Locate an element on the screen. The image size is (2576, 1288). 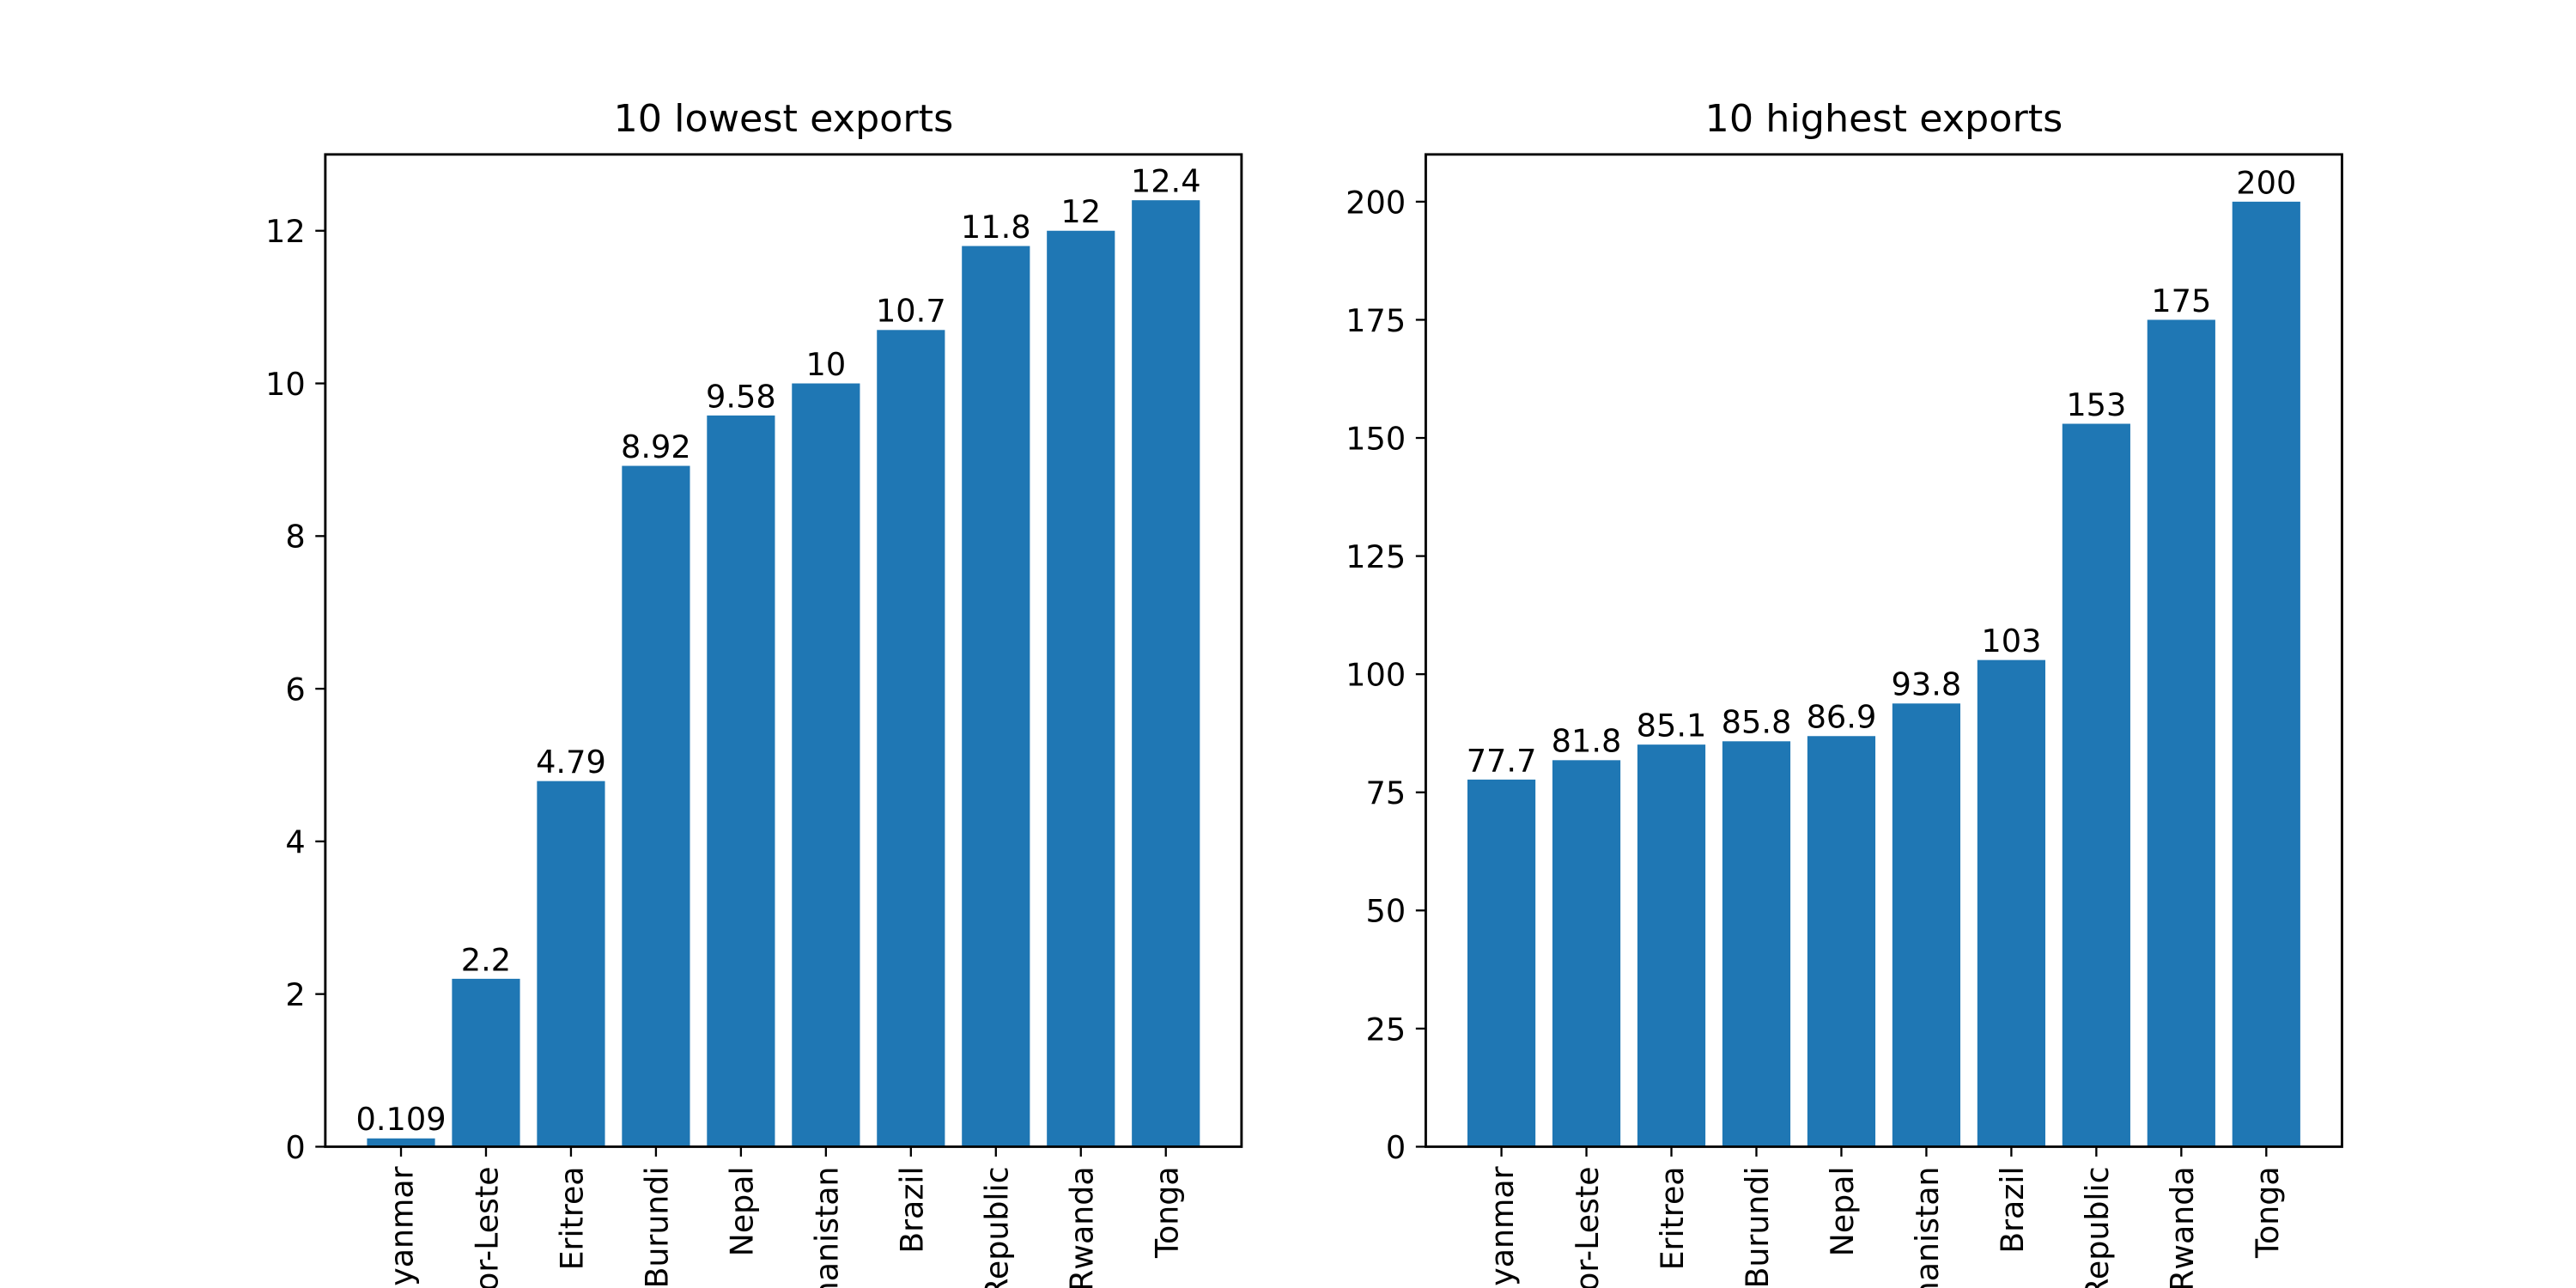
y-tick-label: 75 is located at coordinates (1386, 793).